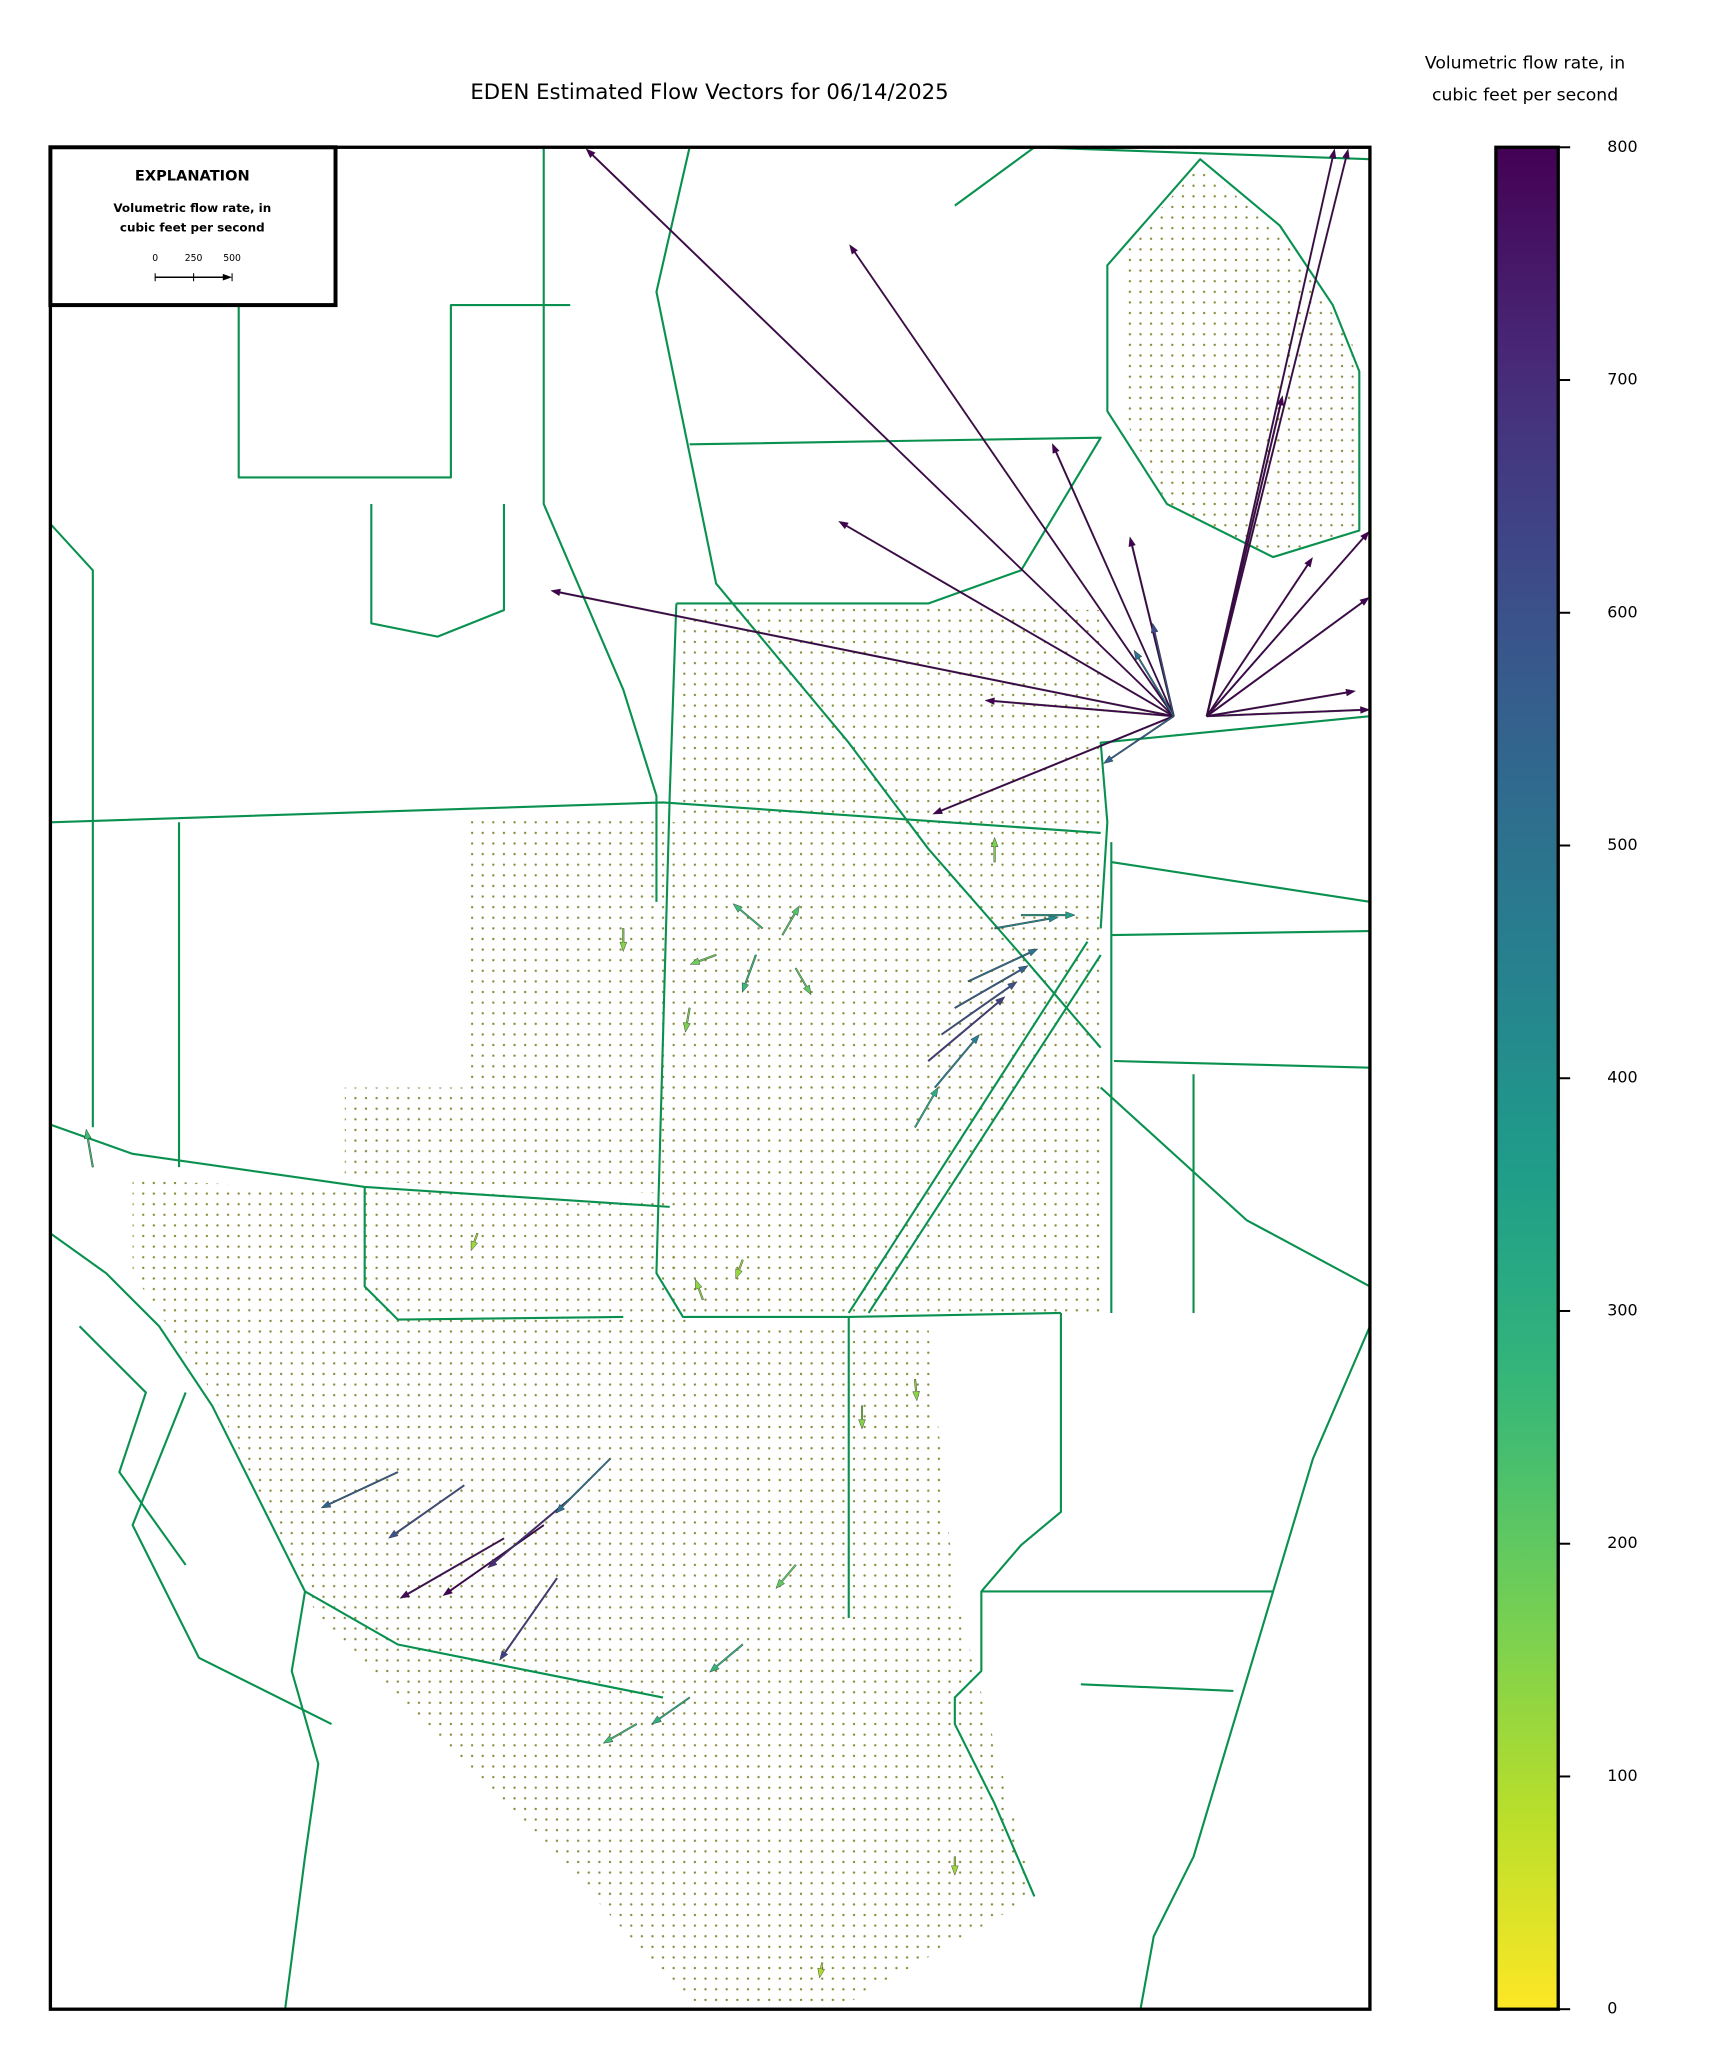 The height and width of the screenshot is (2061, 1724). I want to click on colorbar-tick-label: 700, so click(1622, 379).